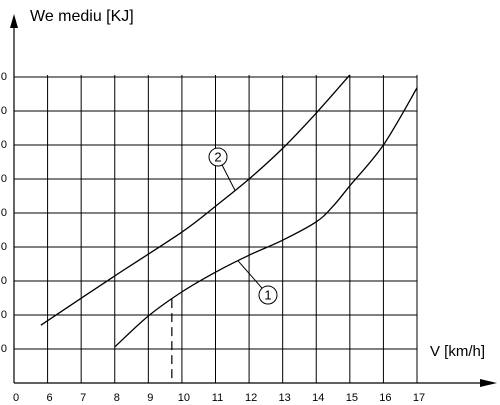 This screenshot has height=405, width=500. I want to click on x-tick-label: 14, so click(318, 398).